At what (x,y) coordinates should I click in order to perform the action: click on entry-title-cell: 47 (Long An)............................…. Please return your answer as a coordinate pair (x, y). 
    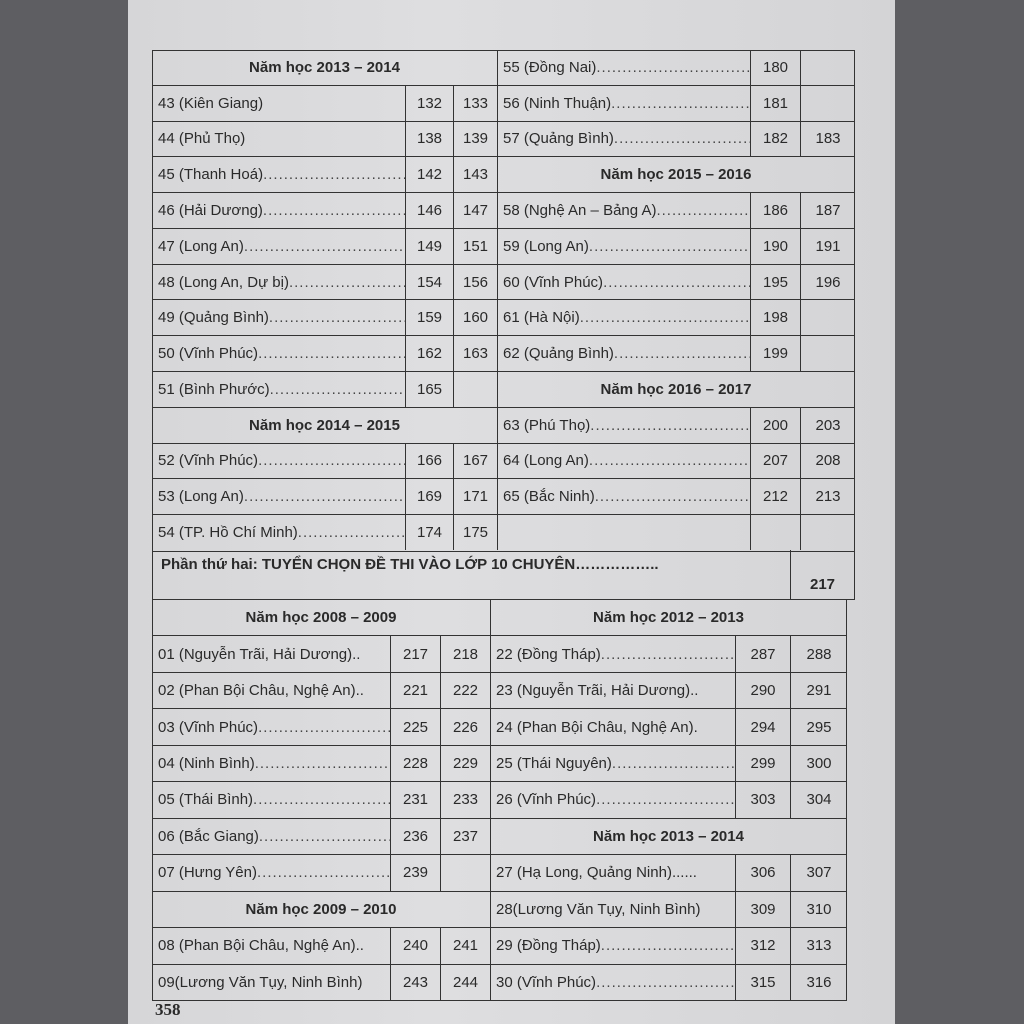
    Looking at the image, I should click on (278, 246).